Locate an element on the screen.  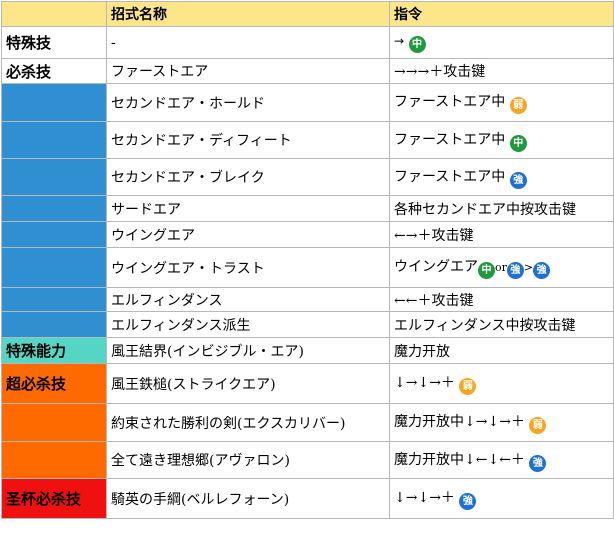
command-text: ウイングエア is located at coordinates (436, 267).